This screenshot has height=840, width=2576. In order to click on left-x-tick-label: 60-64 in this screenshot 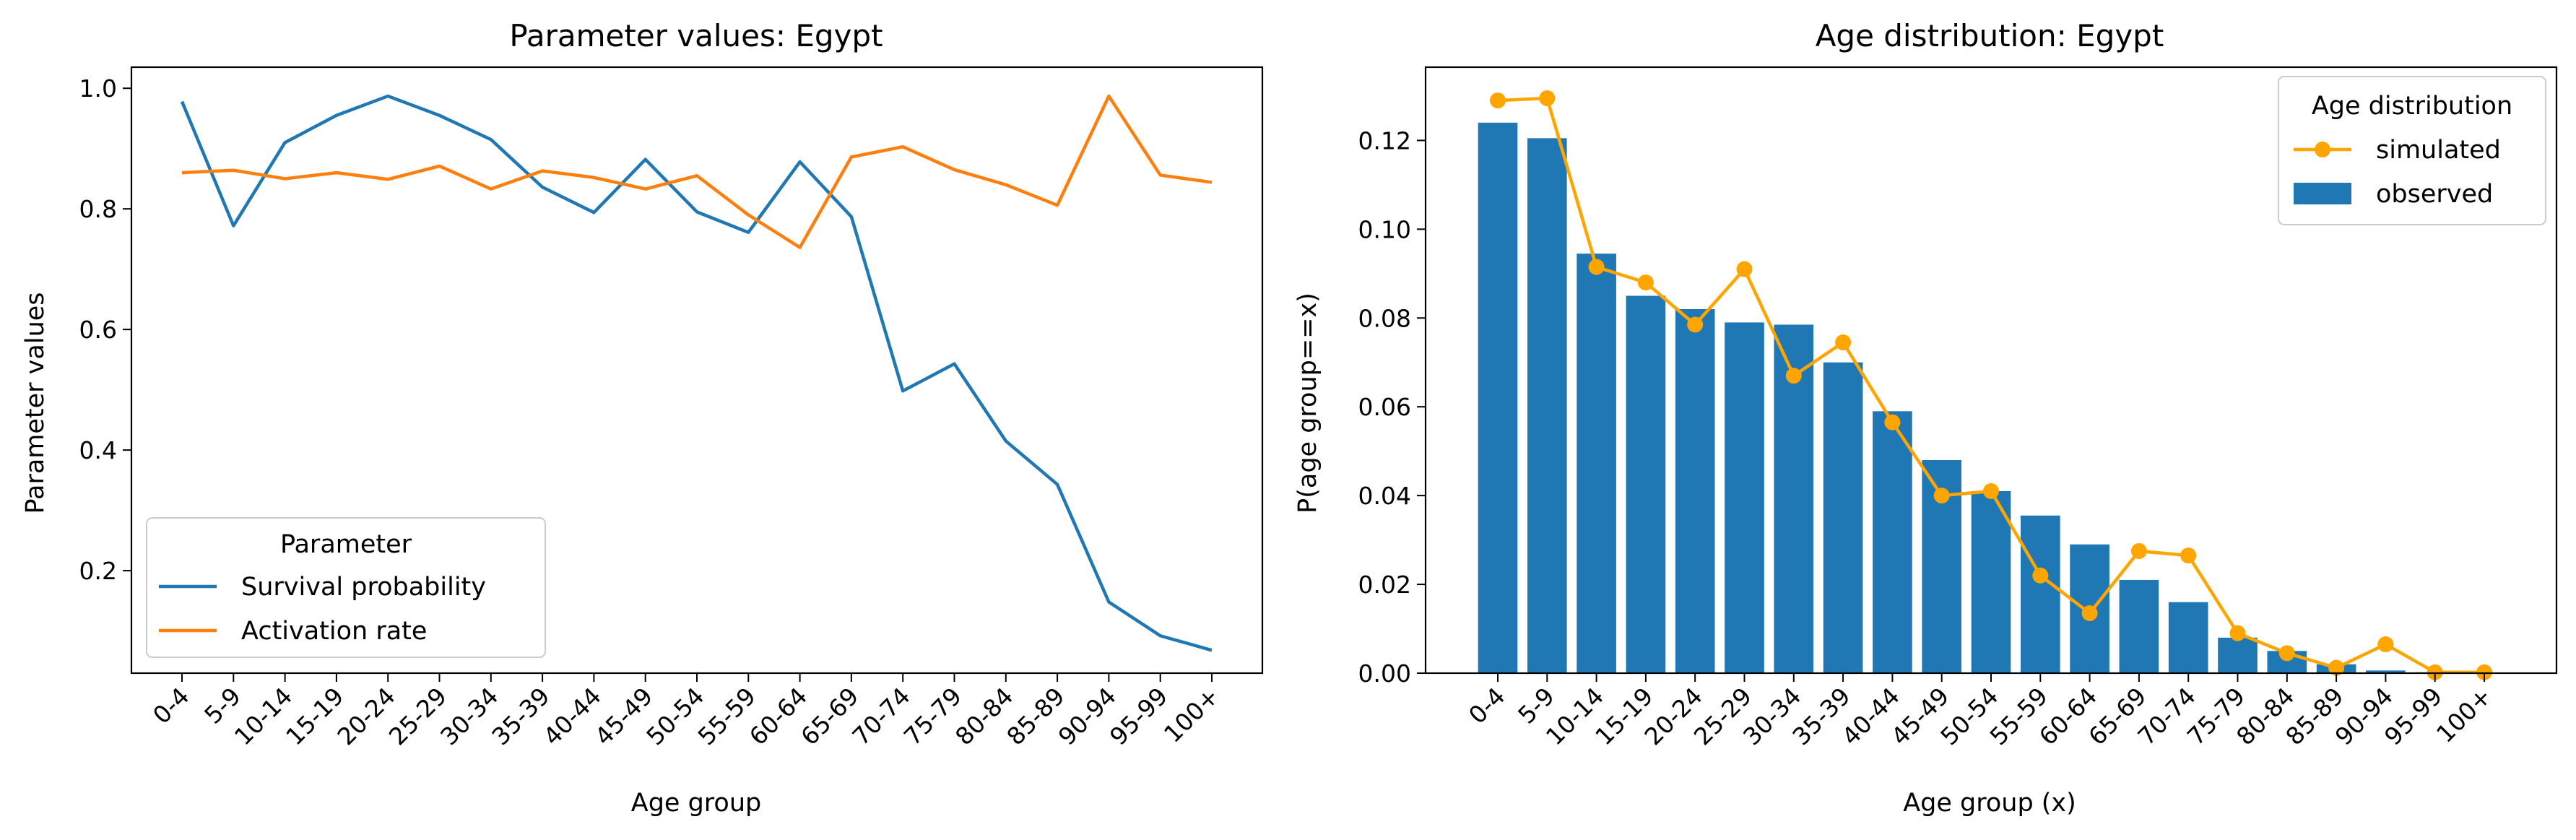, I will do `click(778, 716)`.